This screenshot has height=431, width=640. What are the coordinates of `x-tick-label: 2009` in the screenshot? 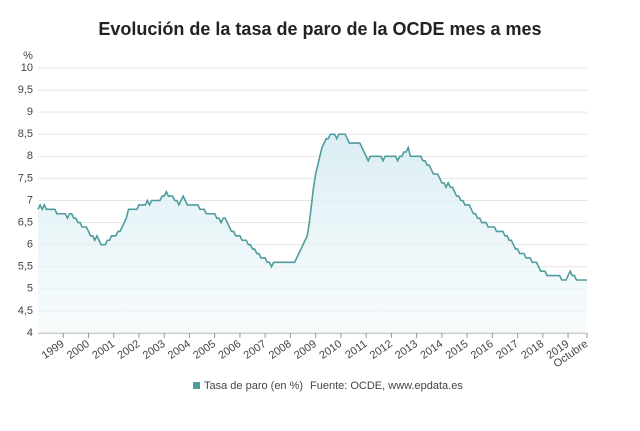 It's located at (305, 350).